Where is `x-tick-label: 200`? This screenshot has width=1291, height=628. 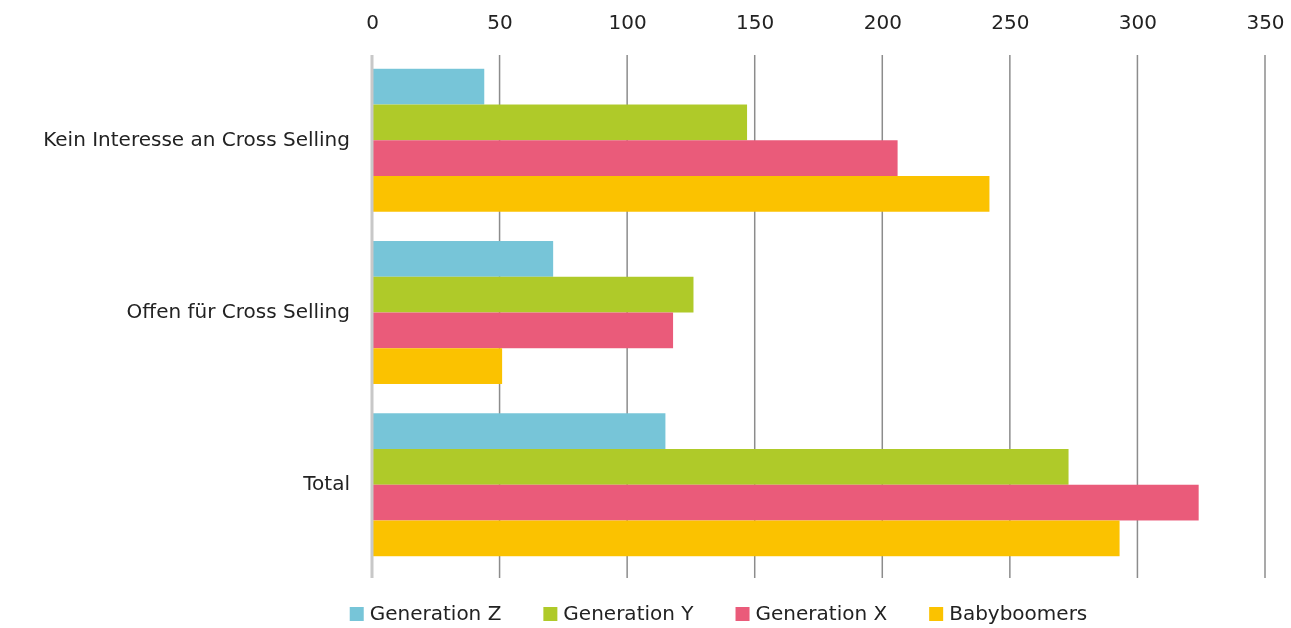 x-tick-label: 200 is located at coordinates (882, 22).